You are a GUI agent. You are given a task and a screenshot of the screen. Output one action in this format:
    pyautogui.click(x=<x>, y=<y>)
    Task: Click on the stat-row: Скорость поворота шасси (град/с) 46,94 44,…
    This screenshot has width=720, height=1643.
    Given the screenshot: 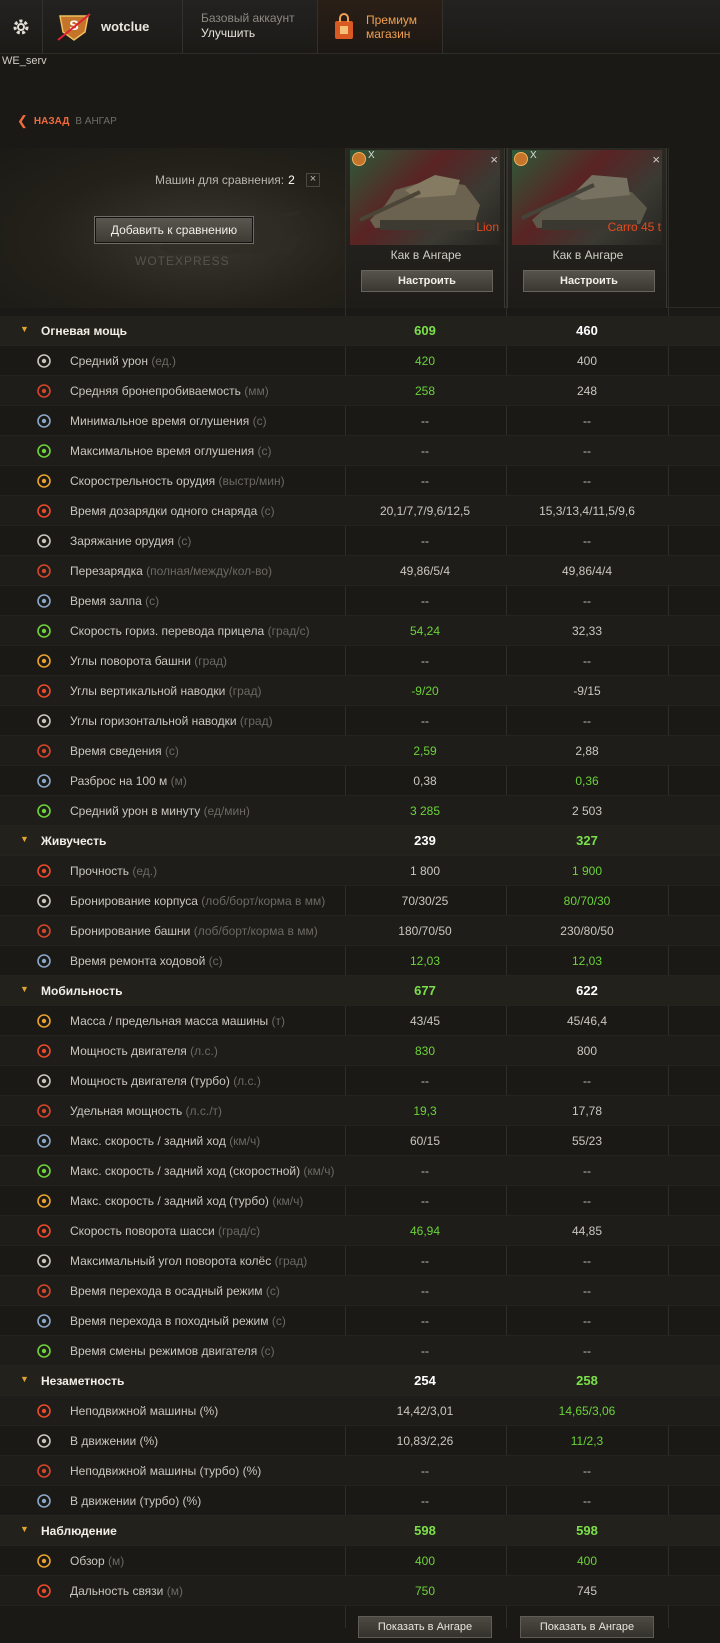 What is the action you would take?
    pyautogui.click(x=360, y=1231)
    